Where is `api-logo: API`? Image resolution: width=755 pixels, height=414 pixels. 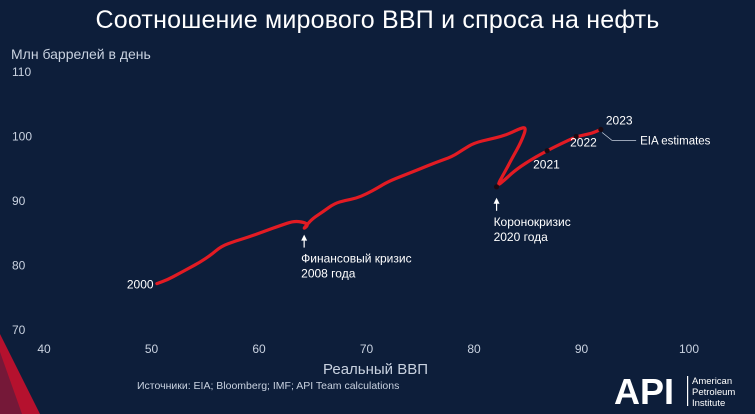 api-logo: API is located at coordinates (651, 391).